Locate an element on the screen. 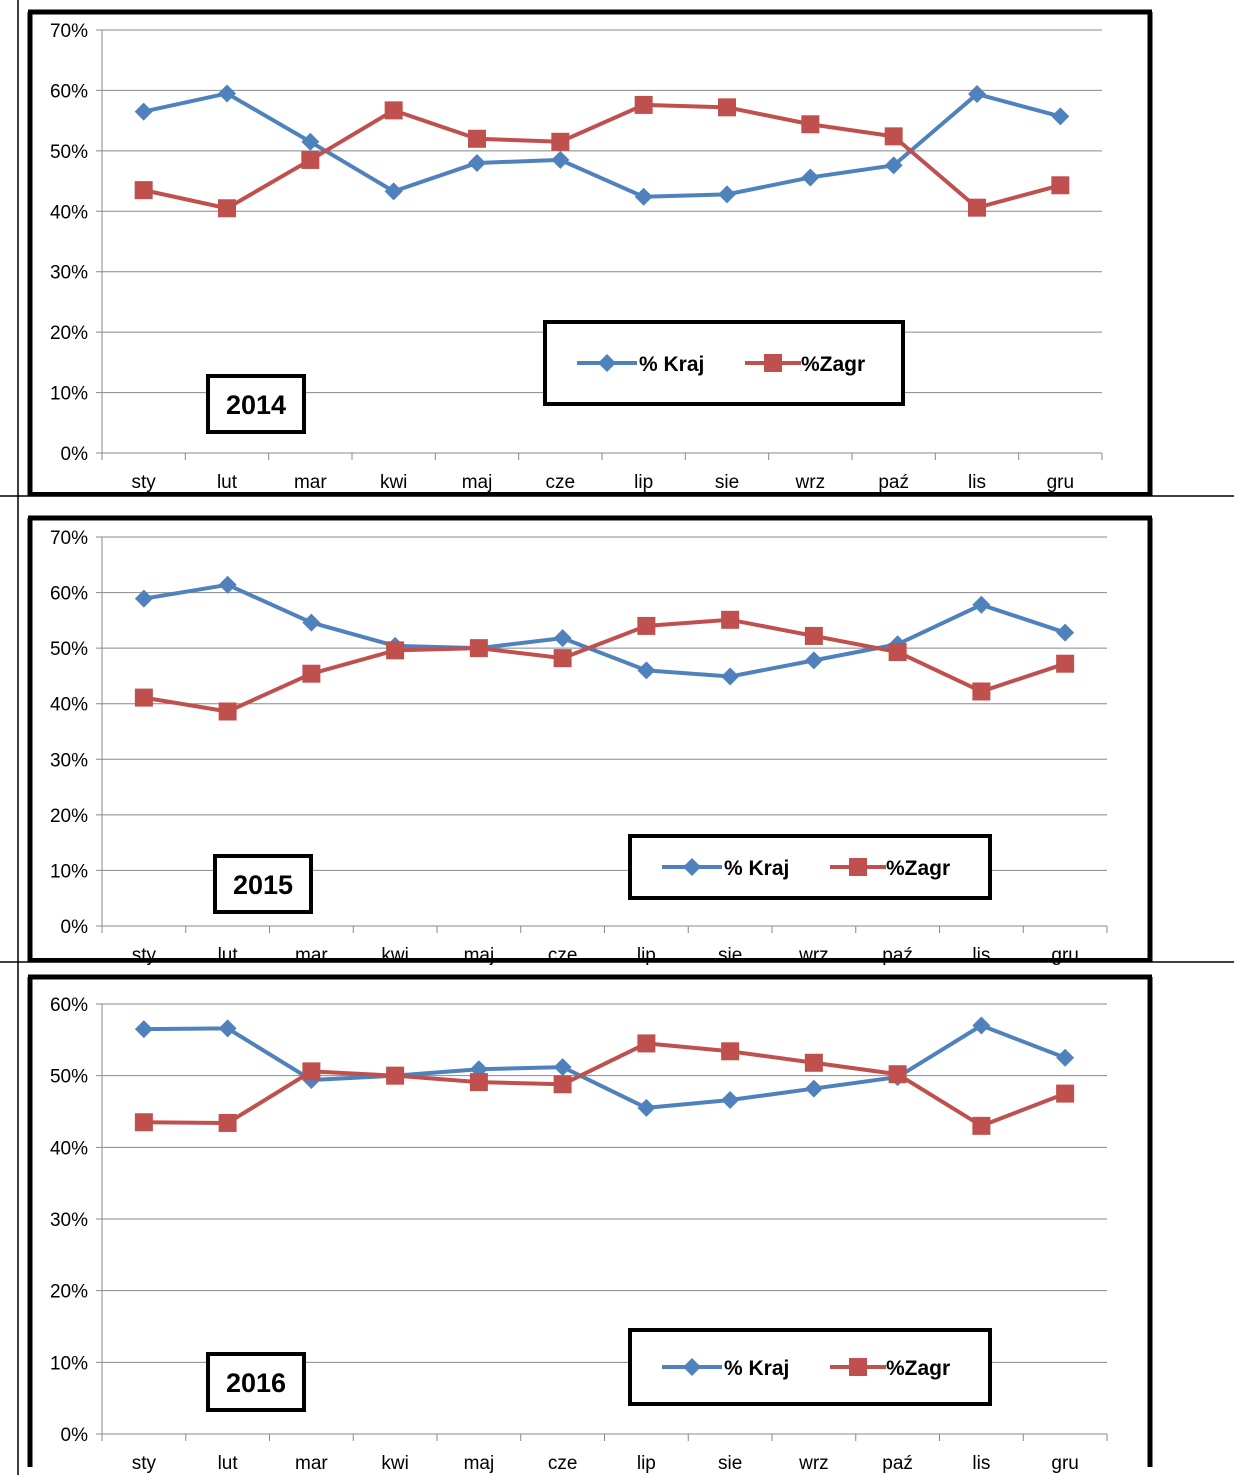 This screenshot has height=1475, width=1234. x-tick-label: paź is located at coordinates (897, 1463).